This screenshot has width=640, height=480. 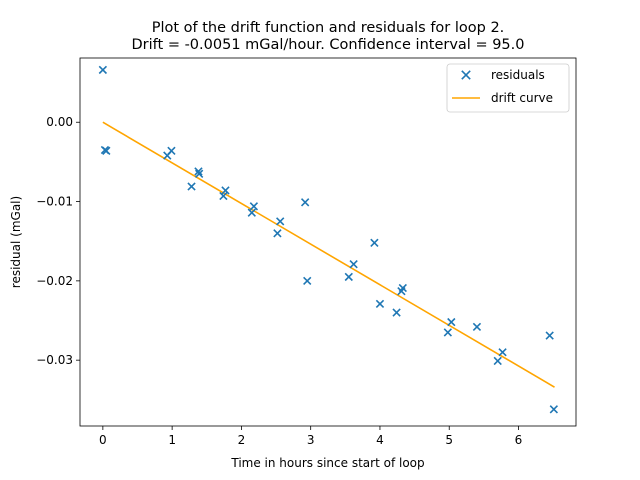 What do you see at coordinates (172, 440) in the screenshot?
I see `x-tick-label-1: 1` at bounding box center [172, 440].